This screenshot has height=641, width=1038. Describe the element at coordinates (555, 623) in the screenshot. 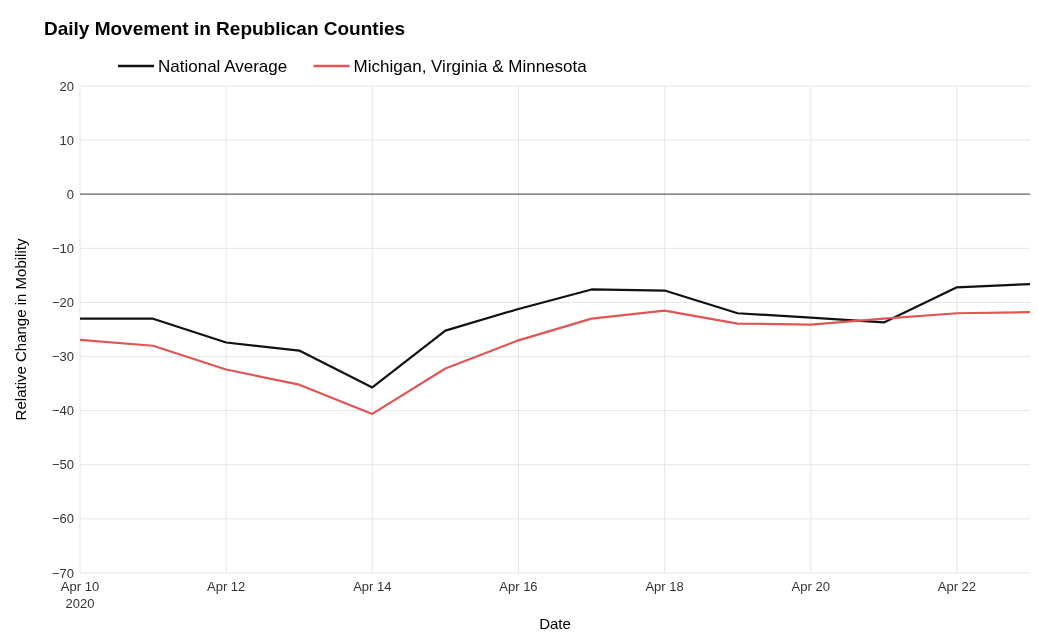

I see `x-axis-title: Date` at that location.